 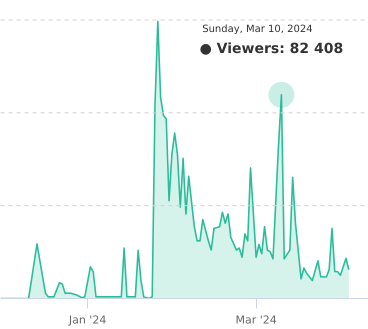 What do you see at coordinates (87, 320) in the screenshot?
I see `x-tick-label: Jan '24` at bounding box center [87, 320].